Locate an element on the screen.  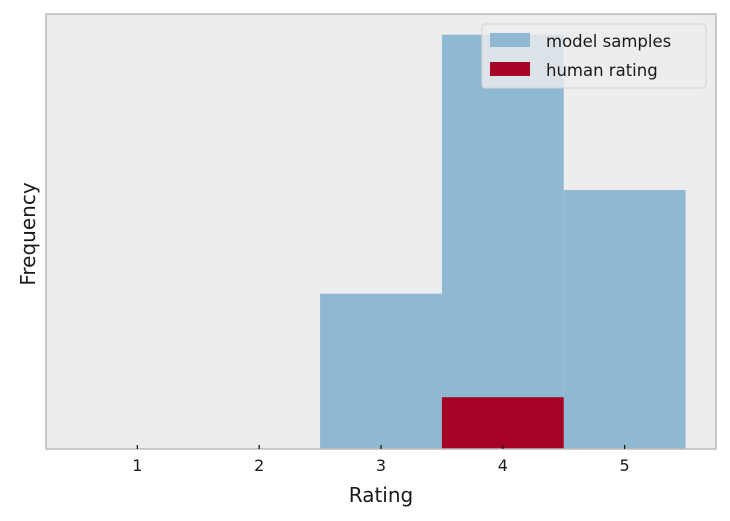
y-axis-title: Frequency is located at coordinates (28, 233).